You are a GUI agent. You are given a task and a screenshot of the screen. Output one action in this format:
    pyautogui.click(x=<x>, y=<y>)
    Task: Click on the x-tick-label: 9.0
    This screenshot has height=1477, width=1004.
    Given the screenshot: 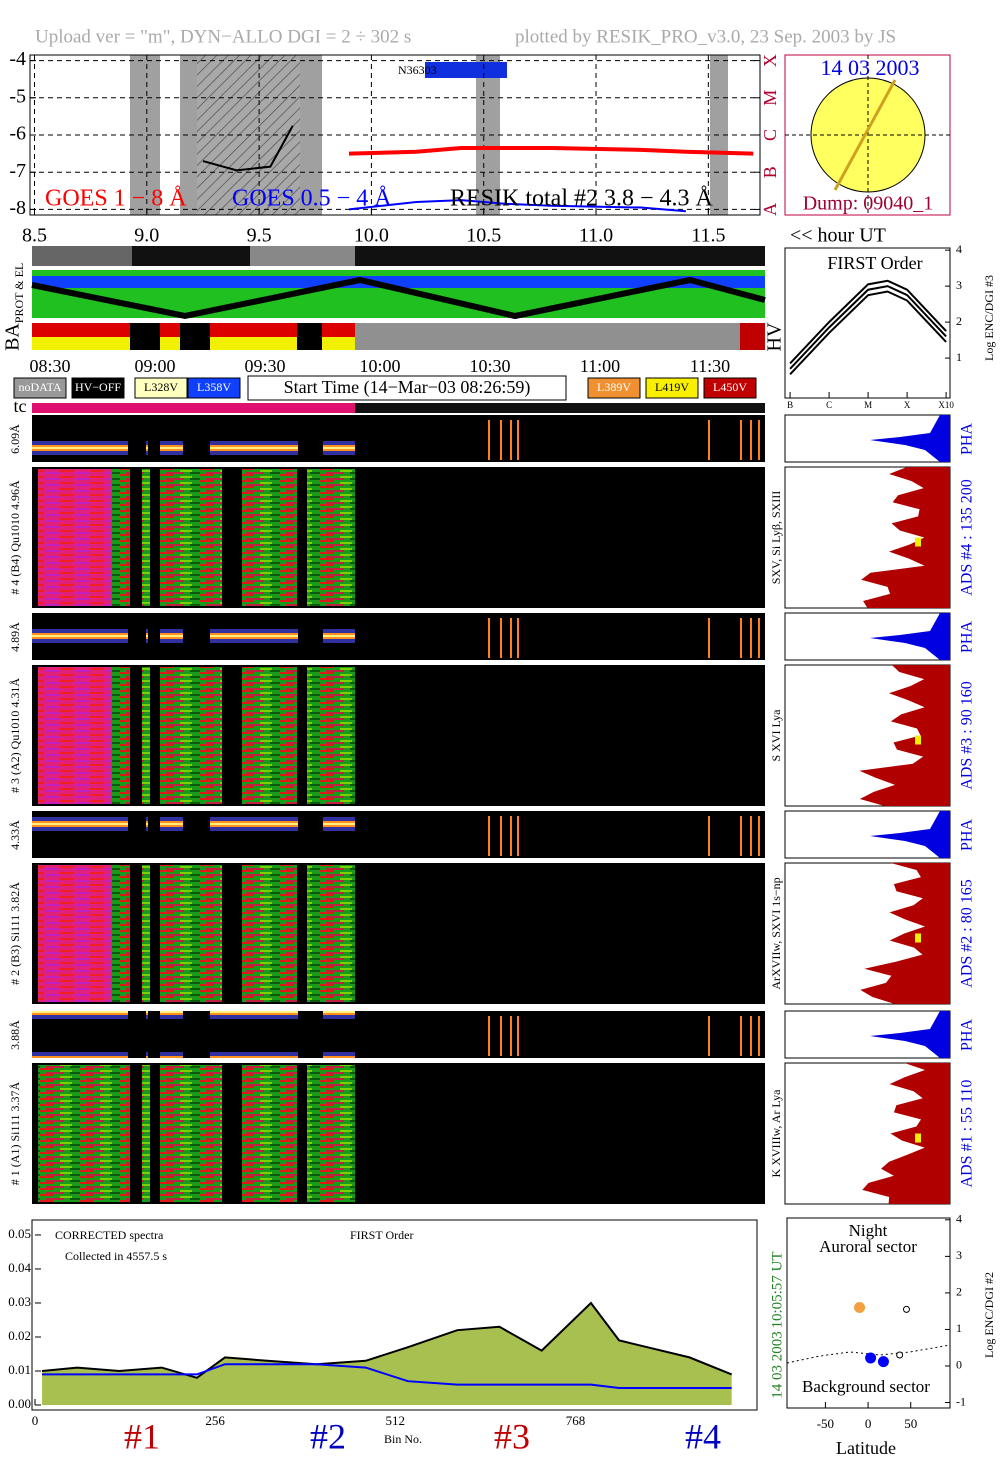 What is the action you would take?
    pyautogui.click(x=146, y=236)
    